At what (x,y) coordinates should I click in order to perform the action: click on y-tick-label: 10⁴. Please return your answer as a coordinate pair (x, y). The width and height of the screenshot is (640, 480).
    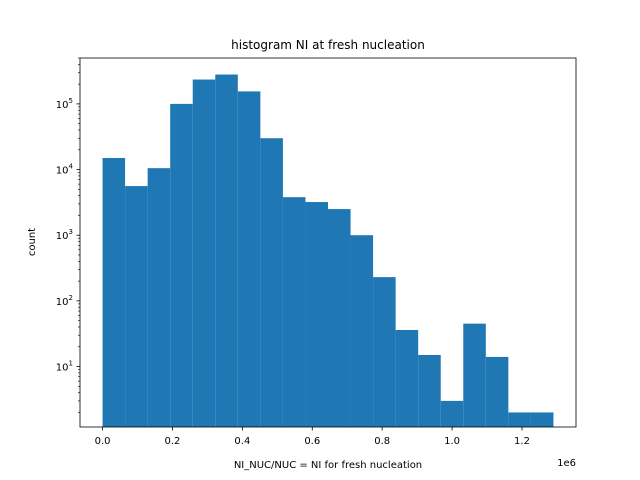
    Looking at the image, I should click on (65, 170).